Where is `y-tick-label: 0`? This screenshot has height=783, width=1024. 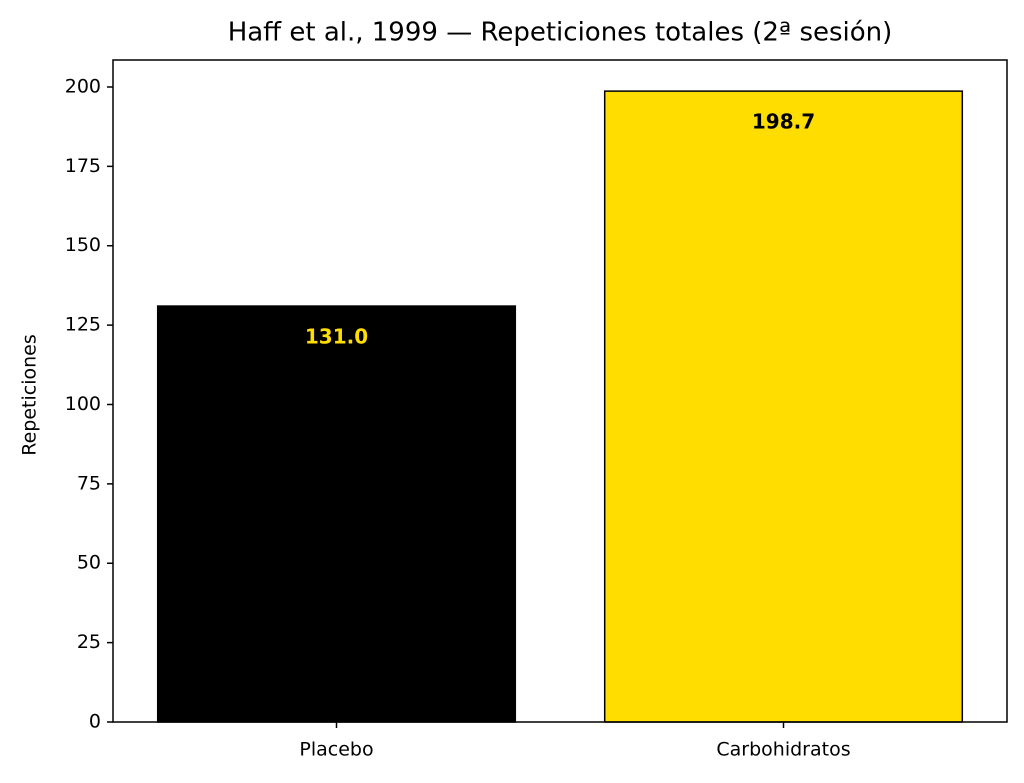 y-tick-label: 0 is located at coordinates (95, 722).